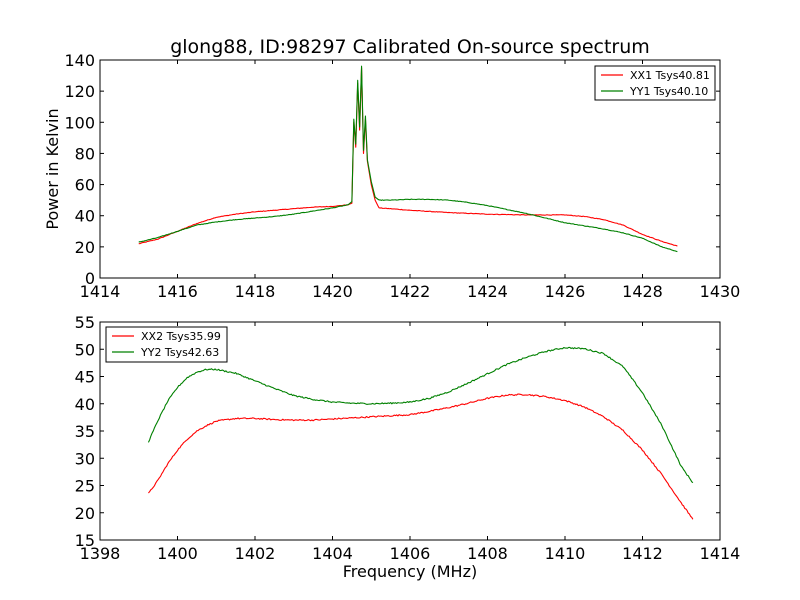 Image resolution: width=800 pixels, height=600 pixels. What do you see at coordinates (79, 60) in the screenshot?
I see `top-y-tick-label: 140` at bounding box center [79, 60].